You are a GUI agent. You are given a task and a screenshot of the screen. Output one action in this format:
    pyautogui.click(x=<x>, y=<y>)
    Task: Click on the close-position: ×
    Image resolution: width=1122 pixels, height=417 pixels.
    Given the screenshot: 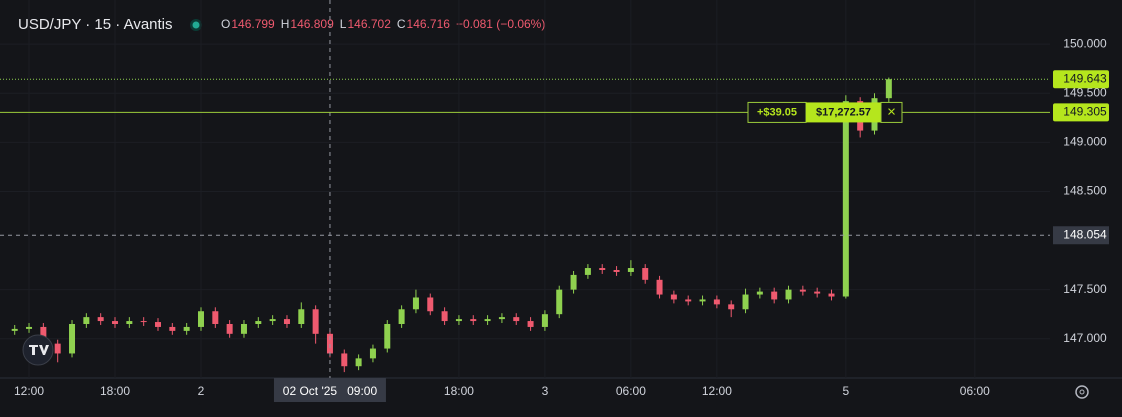 What is the action you would take?
    pyautogui.click(x=891, y=111)
    